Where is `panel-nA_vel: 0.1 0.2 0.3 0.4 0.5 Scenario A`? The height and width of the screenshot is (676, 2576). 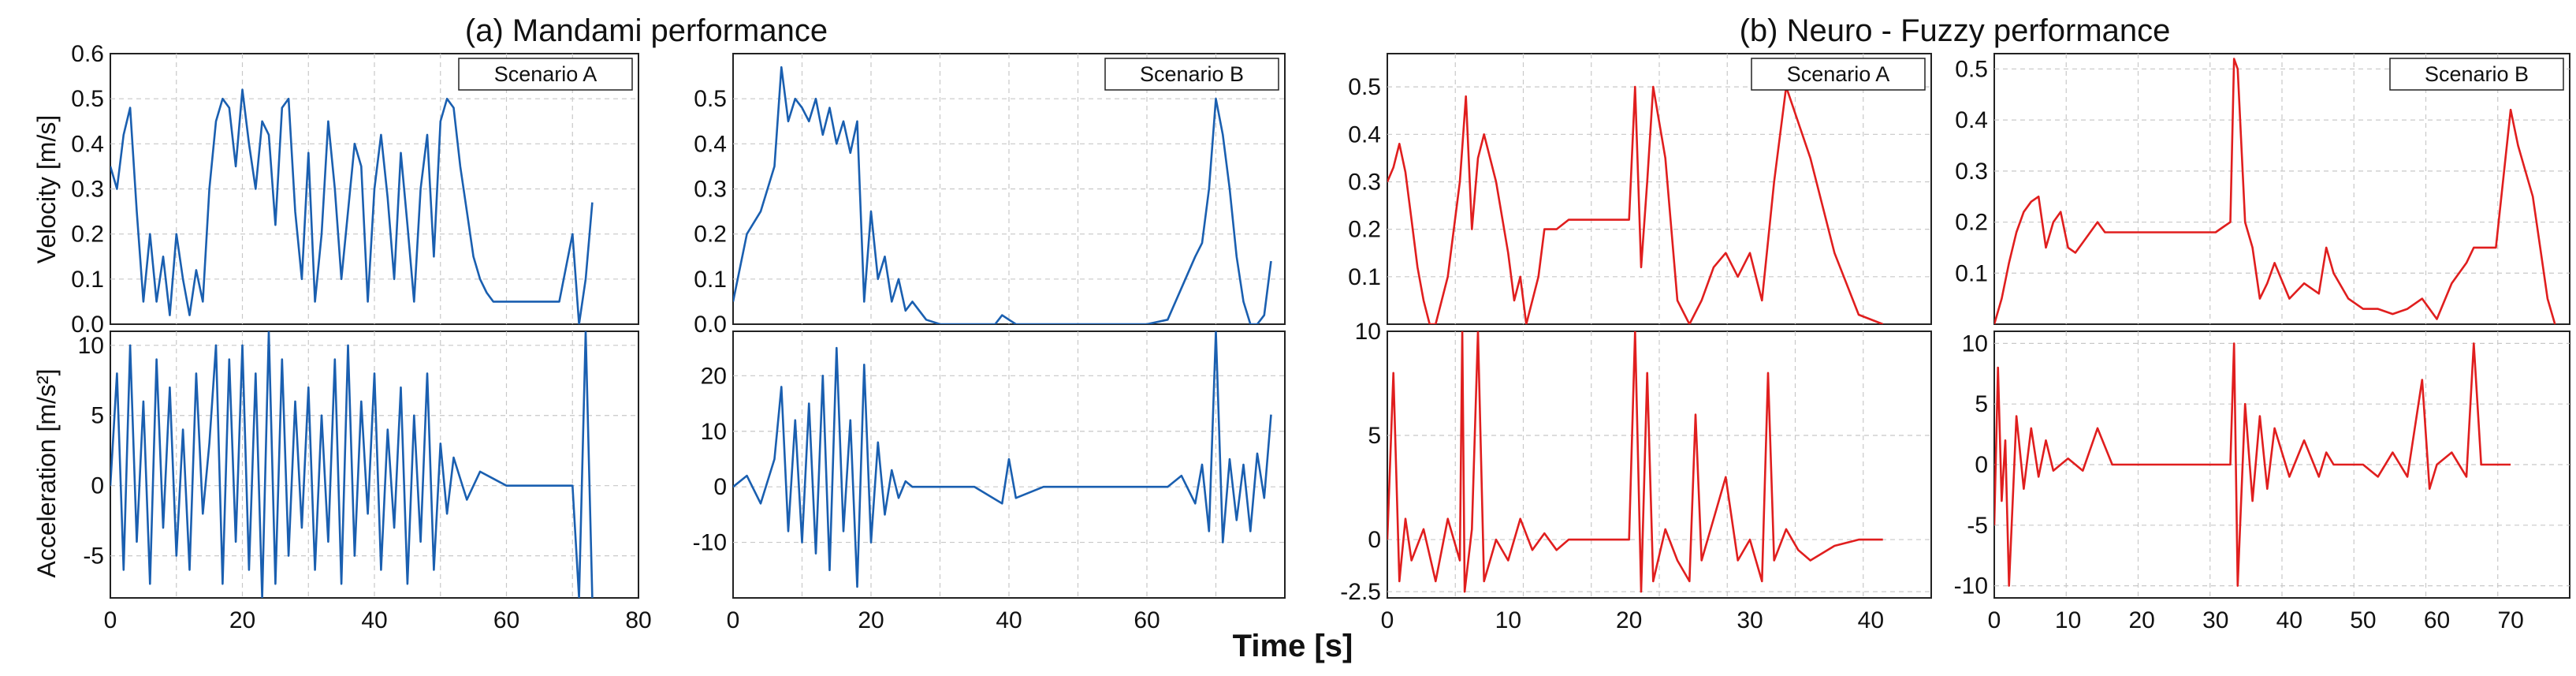 panel-nA_vel: 0.1 0.2 0.3 0.4 0.5 Scenario A is located at coordinates (1640, 189).